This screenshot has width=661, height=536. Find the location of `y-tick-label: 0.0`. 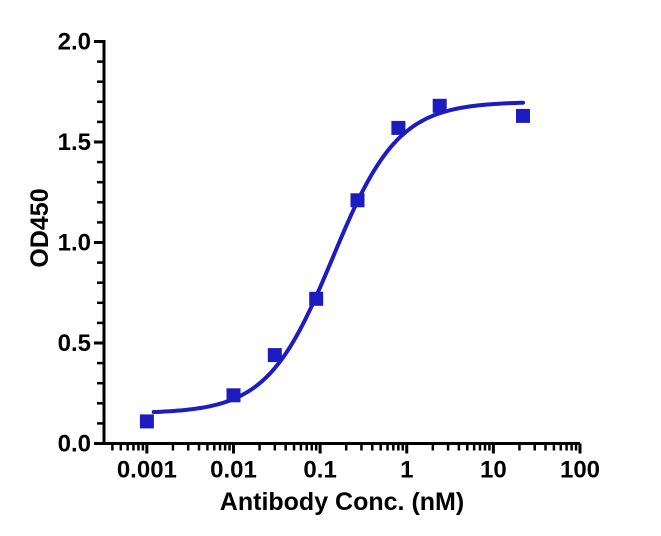

y-tick-label: 0.0 is located at coordinates (74, 444).